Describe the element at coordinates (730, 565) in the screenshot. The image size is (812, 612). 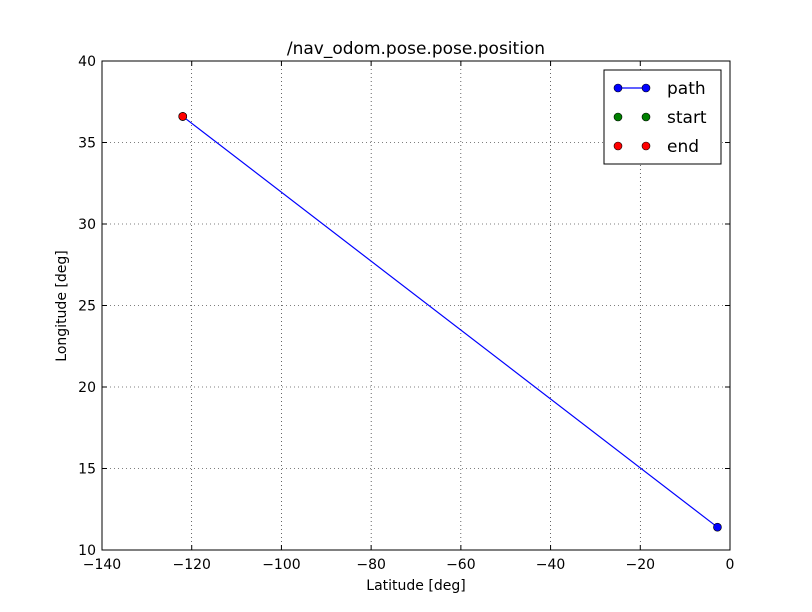
I see `x-tick-label: 0` at that location.